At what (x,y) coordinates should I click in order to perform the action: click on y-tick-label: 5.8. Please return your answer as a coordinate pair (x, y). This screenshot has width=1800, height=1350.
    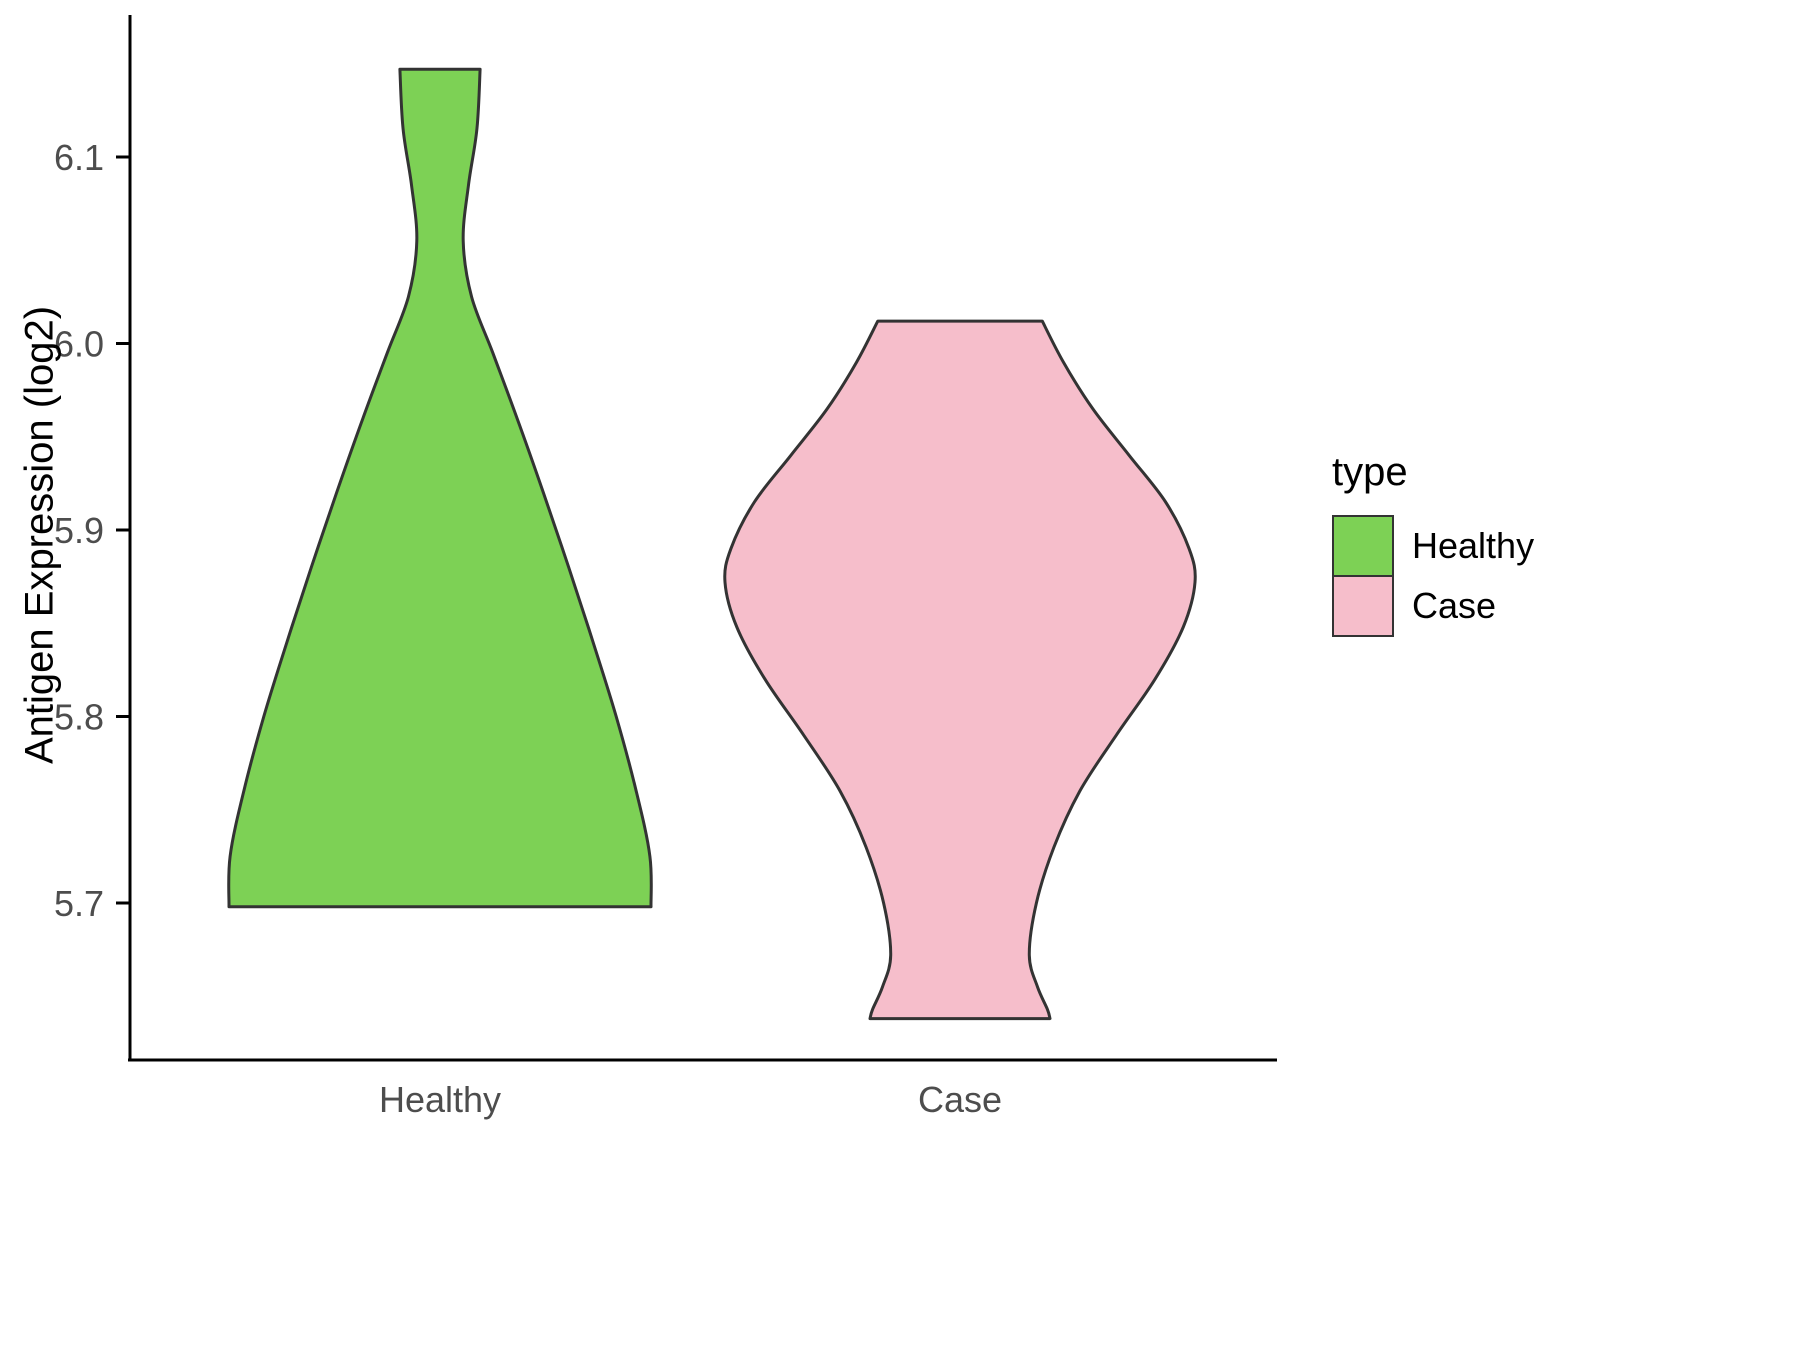
    Looking at the image, I should click on (79, 717).